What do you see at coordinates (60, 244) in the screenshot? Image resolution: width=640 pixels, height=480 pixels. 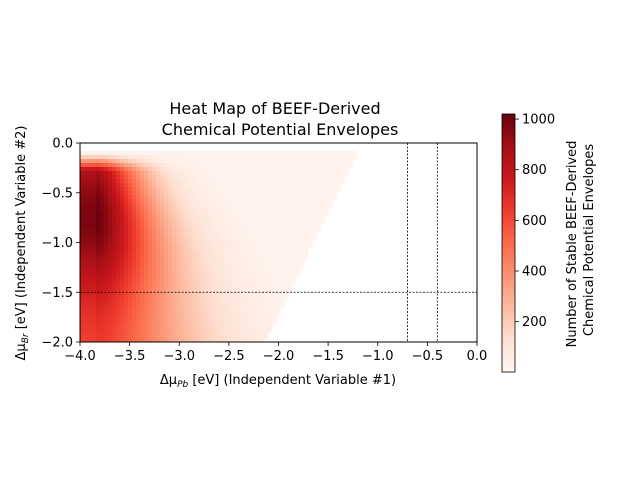 I see `y-axis: 0.0−0.5−1.0−1.5−2.0` at bounding box center [60, 244].